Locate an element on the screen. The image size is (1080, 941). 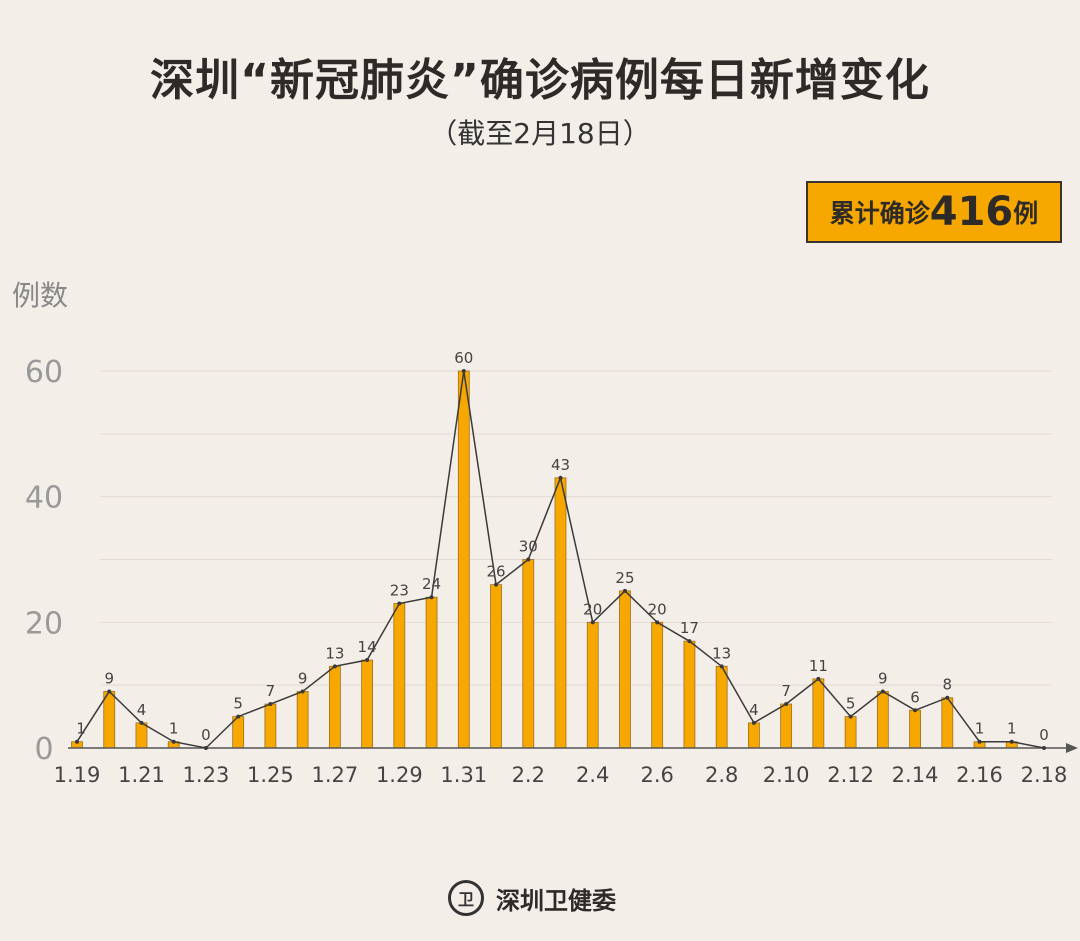
x-tick-label: 1.19 is located at coordinates (77, 775).